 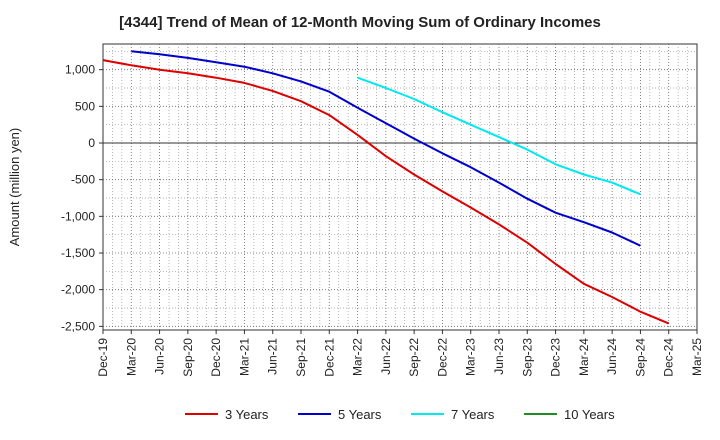 What do you see at coordinates (499, 136) in the screenshot?
I see `series-line-7-years` at bounding box center [499, 136].